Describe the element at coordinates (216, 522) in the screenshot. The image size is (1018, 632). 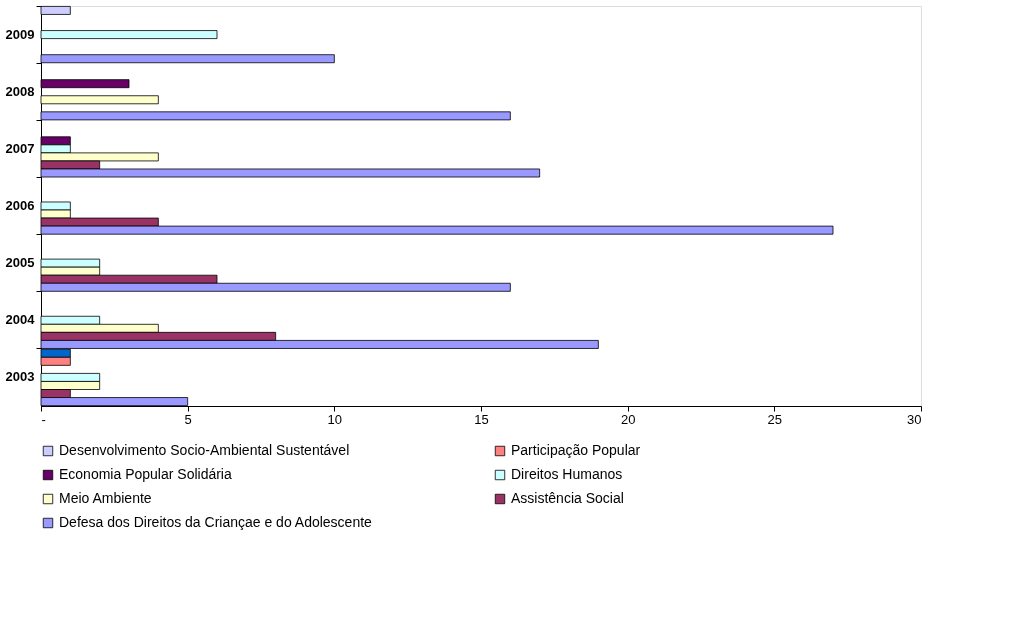
I see `legend-label: Defesa dos Direitos da Criançae e do Adolescente` at that location.